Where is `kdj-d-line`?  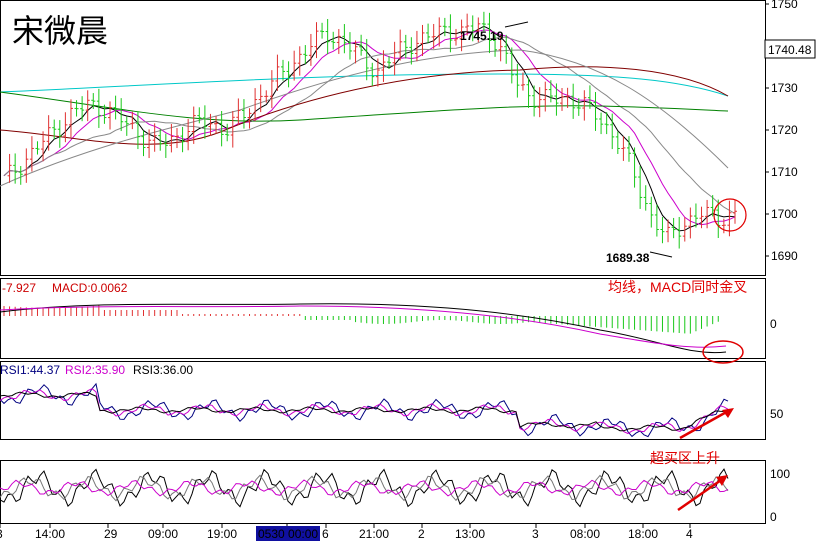
kdj-d-line is located at coordinates (364, 488).